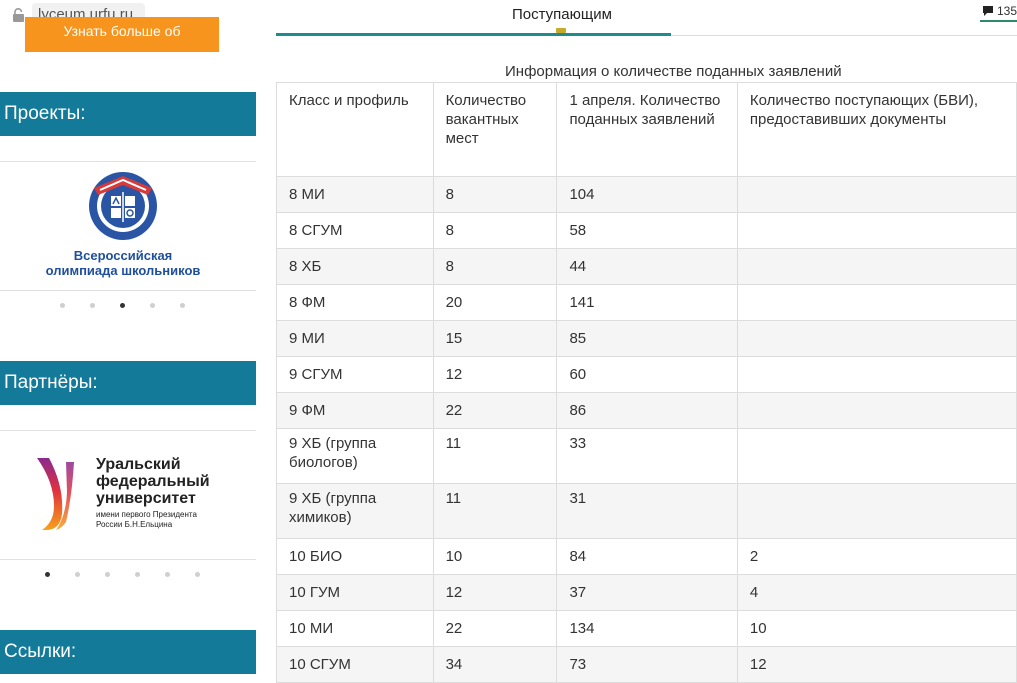 This screenshot has height=683, width=1017. What do you see at coordinates (647, 592) in the screenshot?
I see `cell-applications: 37` at bounding box center [647, 592].